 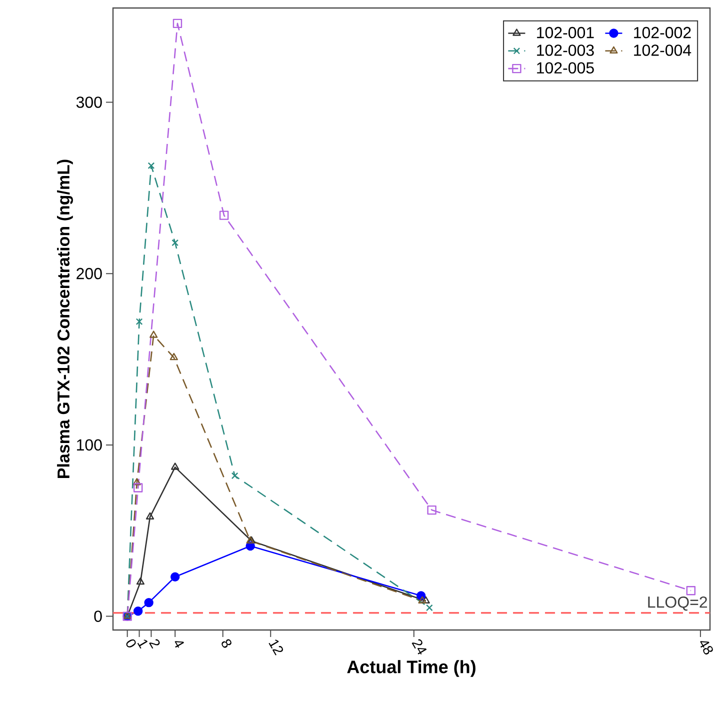 What do you see at coordinates (663, 50) in the screenshot?
I see `legend-label: 102-004` at bounding box center [663, 50].